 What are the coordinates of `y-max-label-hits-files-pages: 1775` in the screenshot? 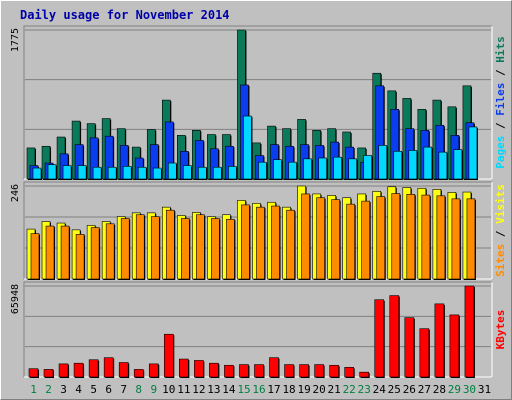 It's located at (15, 40).